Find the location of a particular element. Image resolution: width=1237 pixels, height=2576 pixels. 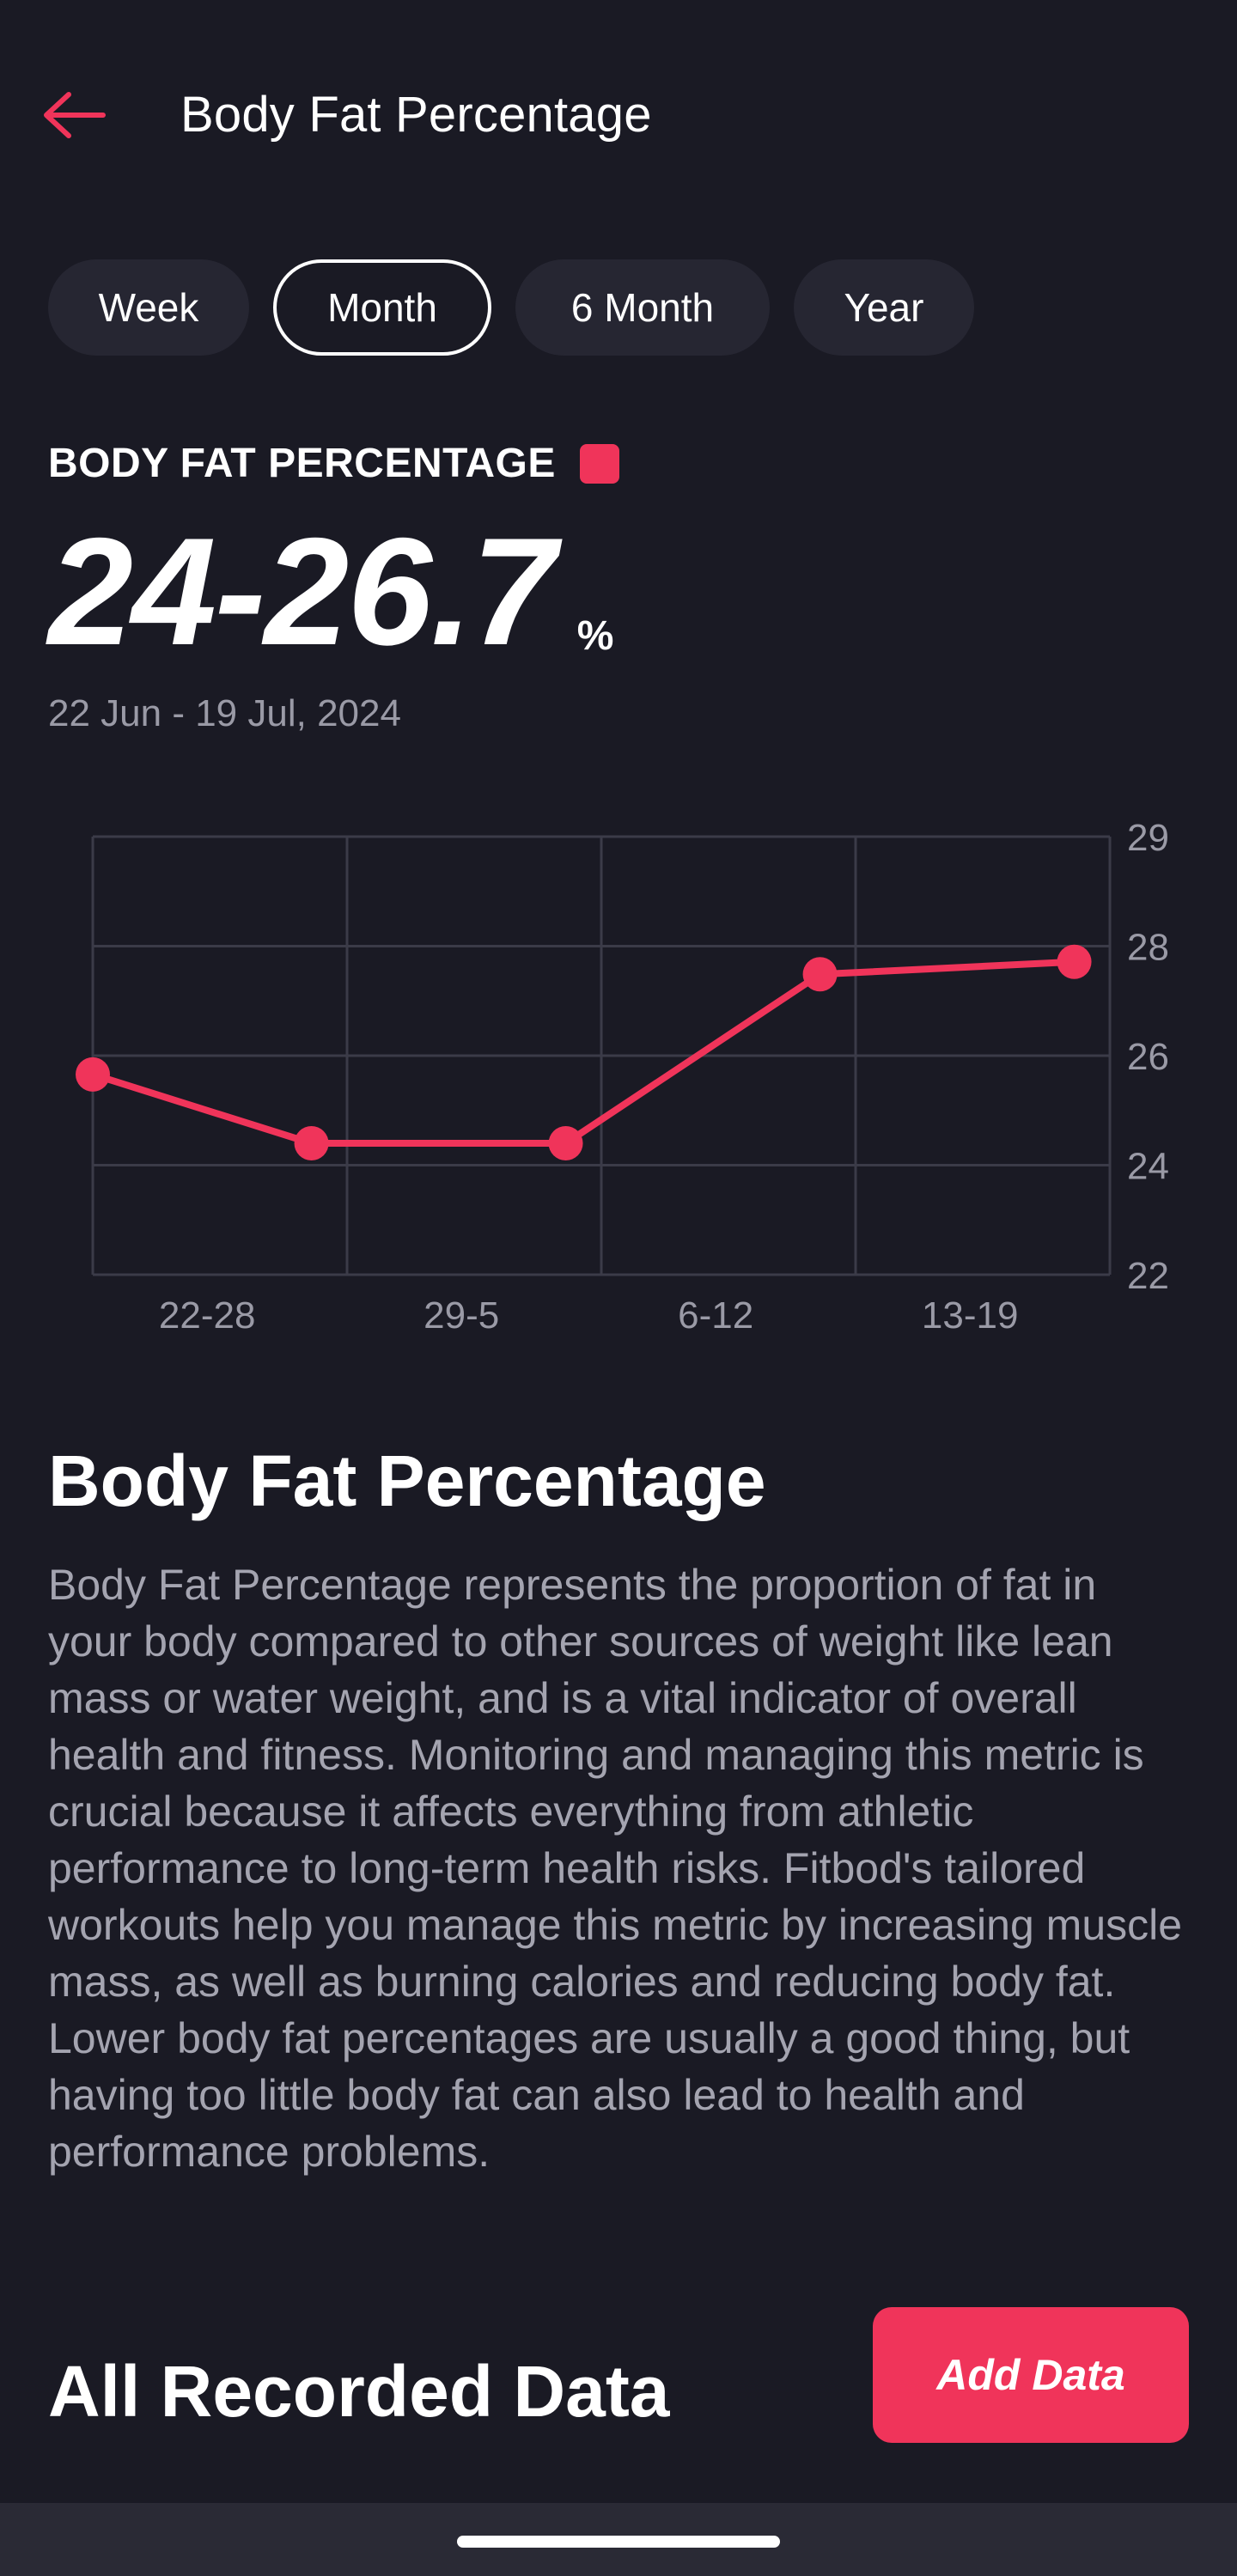

arrow-left-icon is located at coordinates (75, 115).